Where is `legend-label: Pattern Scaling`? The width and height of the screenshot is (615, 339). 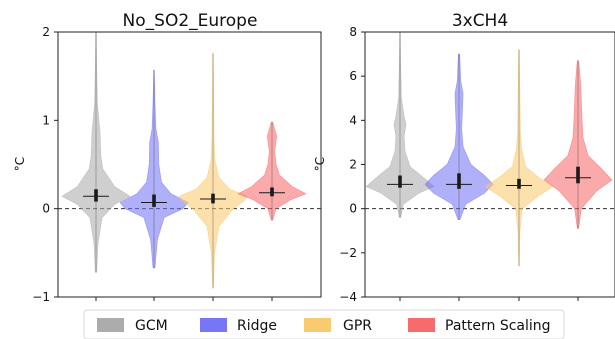
legend-label: Pattern Scaling is located at coordinates (498, 326).